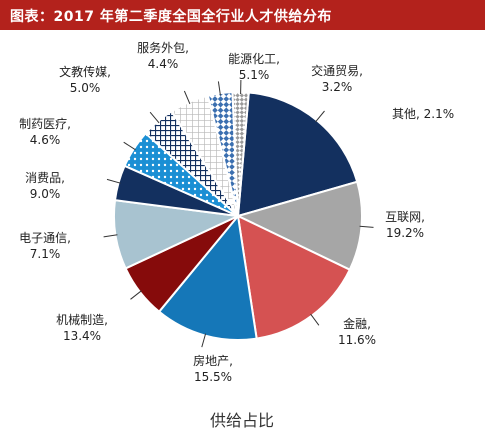  What do you see at coordinates (254, 75) in the screenshot?
I see `slice-value-9: 5.1%` at bounding box center [254, 75].